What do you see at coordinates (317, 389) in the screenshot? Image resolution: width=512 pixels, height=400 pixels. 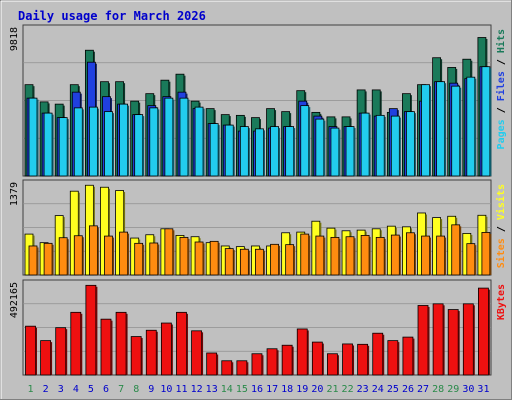 I see `x-tick-label: 20` at bounding box center [317, 389].